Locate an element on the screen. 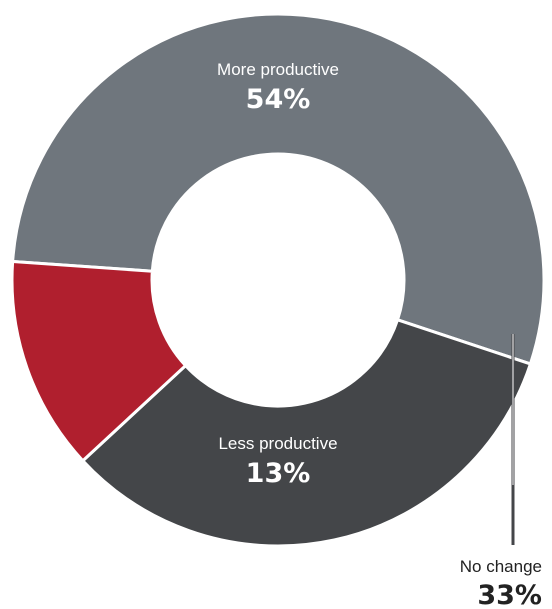 Image resolution: width=552 pixels, height=609 pixels. slice-label-no-change: No change is located at coordinates (501, 566).